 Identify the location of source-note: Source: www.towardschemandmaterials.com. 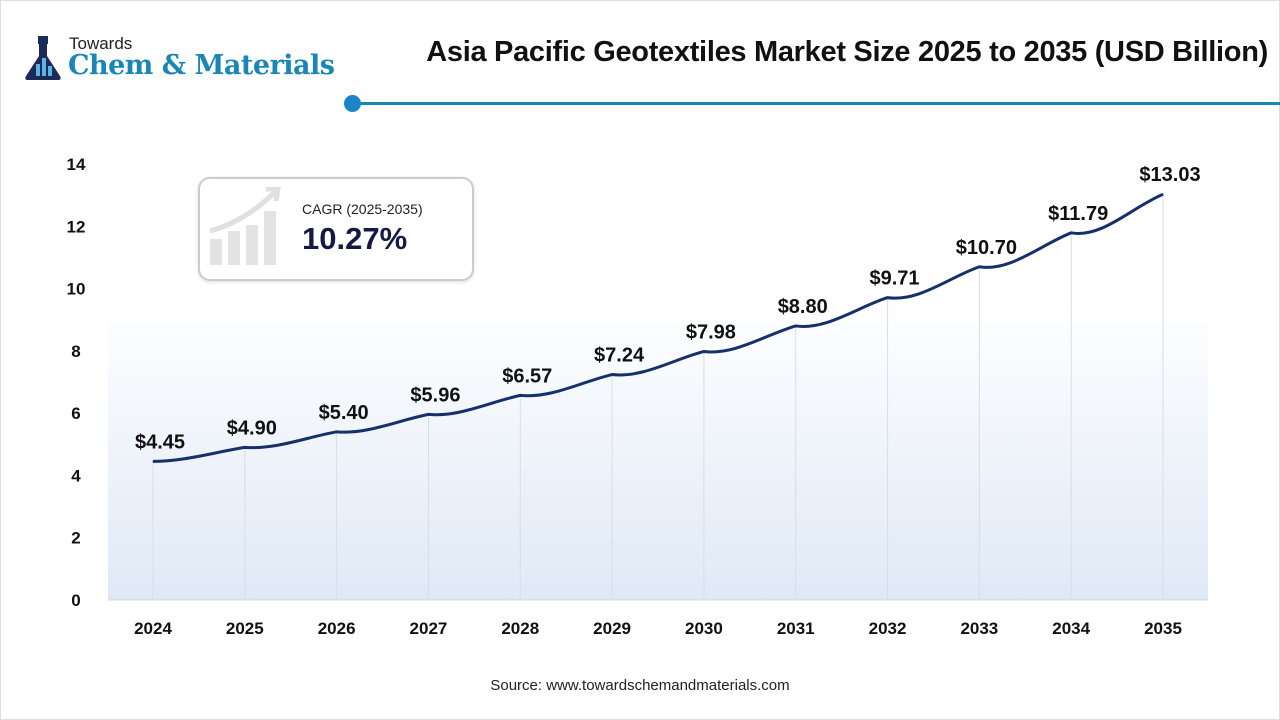
(640, 685).